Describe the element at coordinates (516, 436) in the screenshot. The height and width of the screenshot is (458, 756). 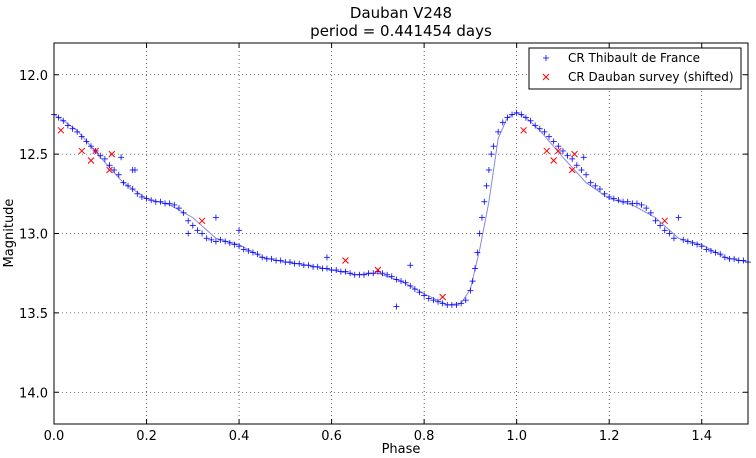
I see `x-tick-label: 1.0` at that location.